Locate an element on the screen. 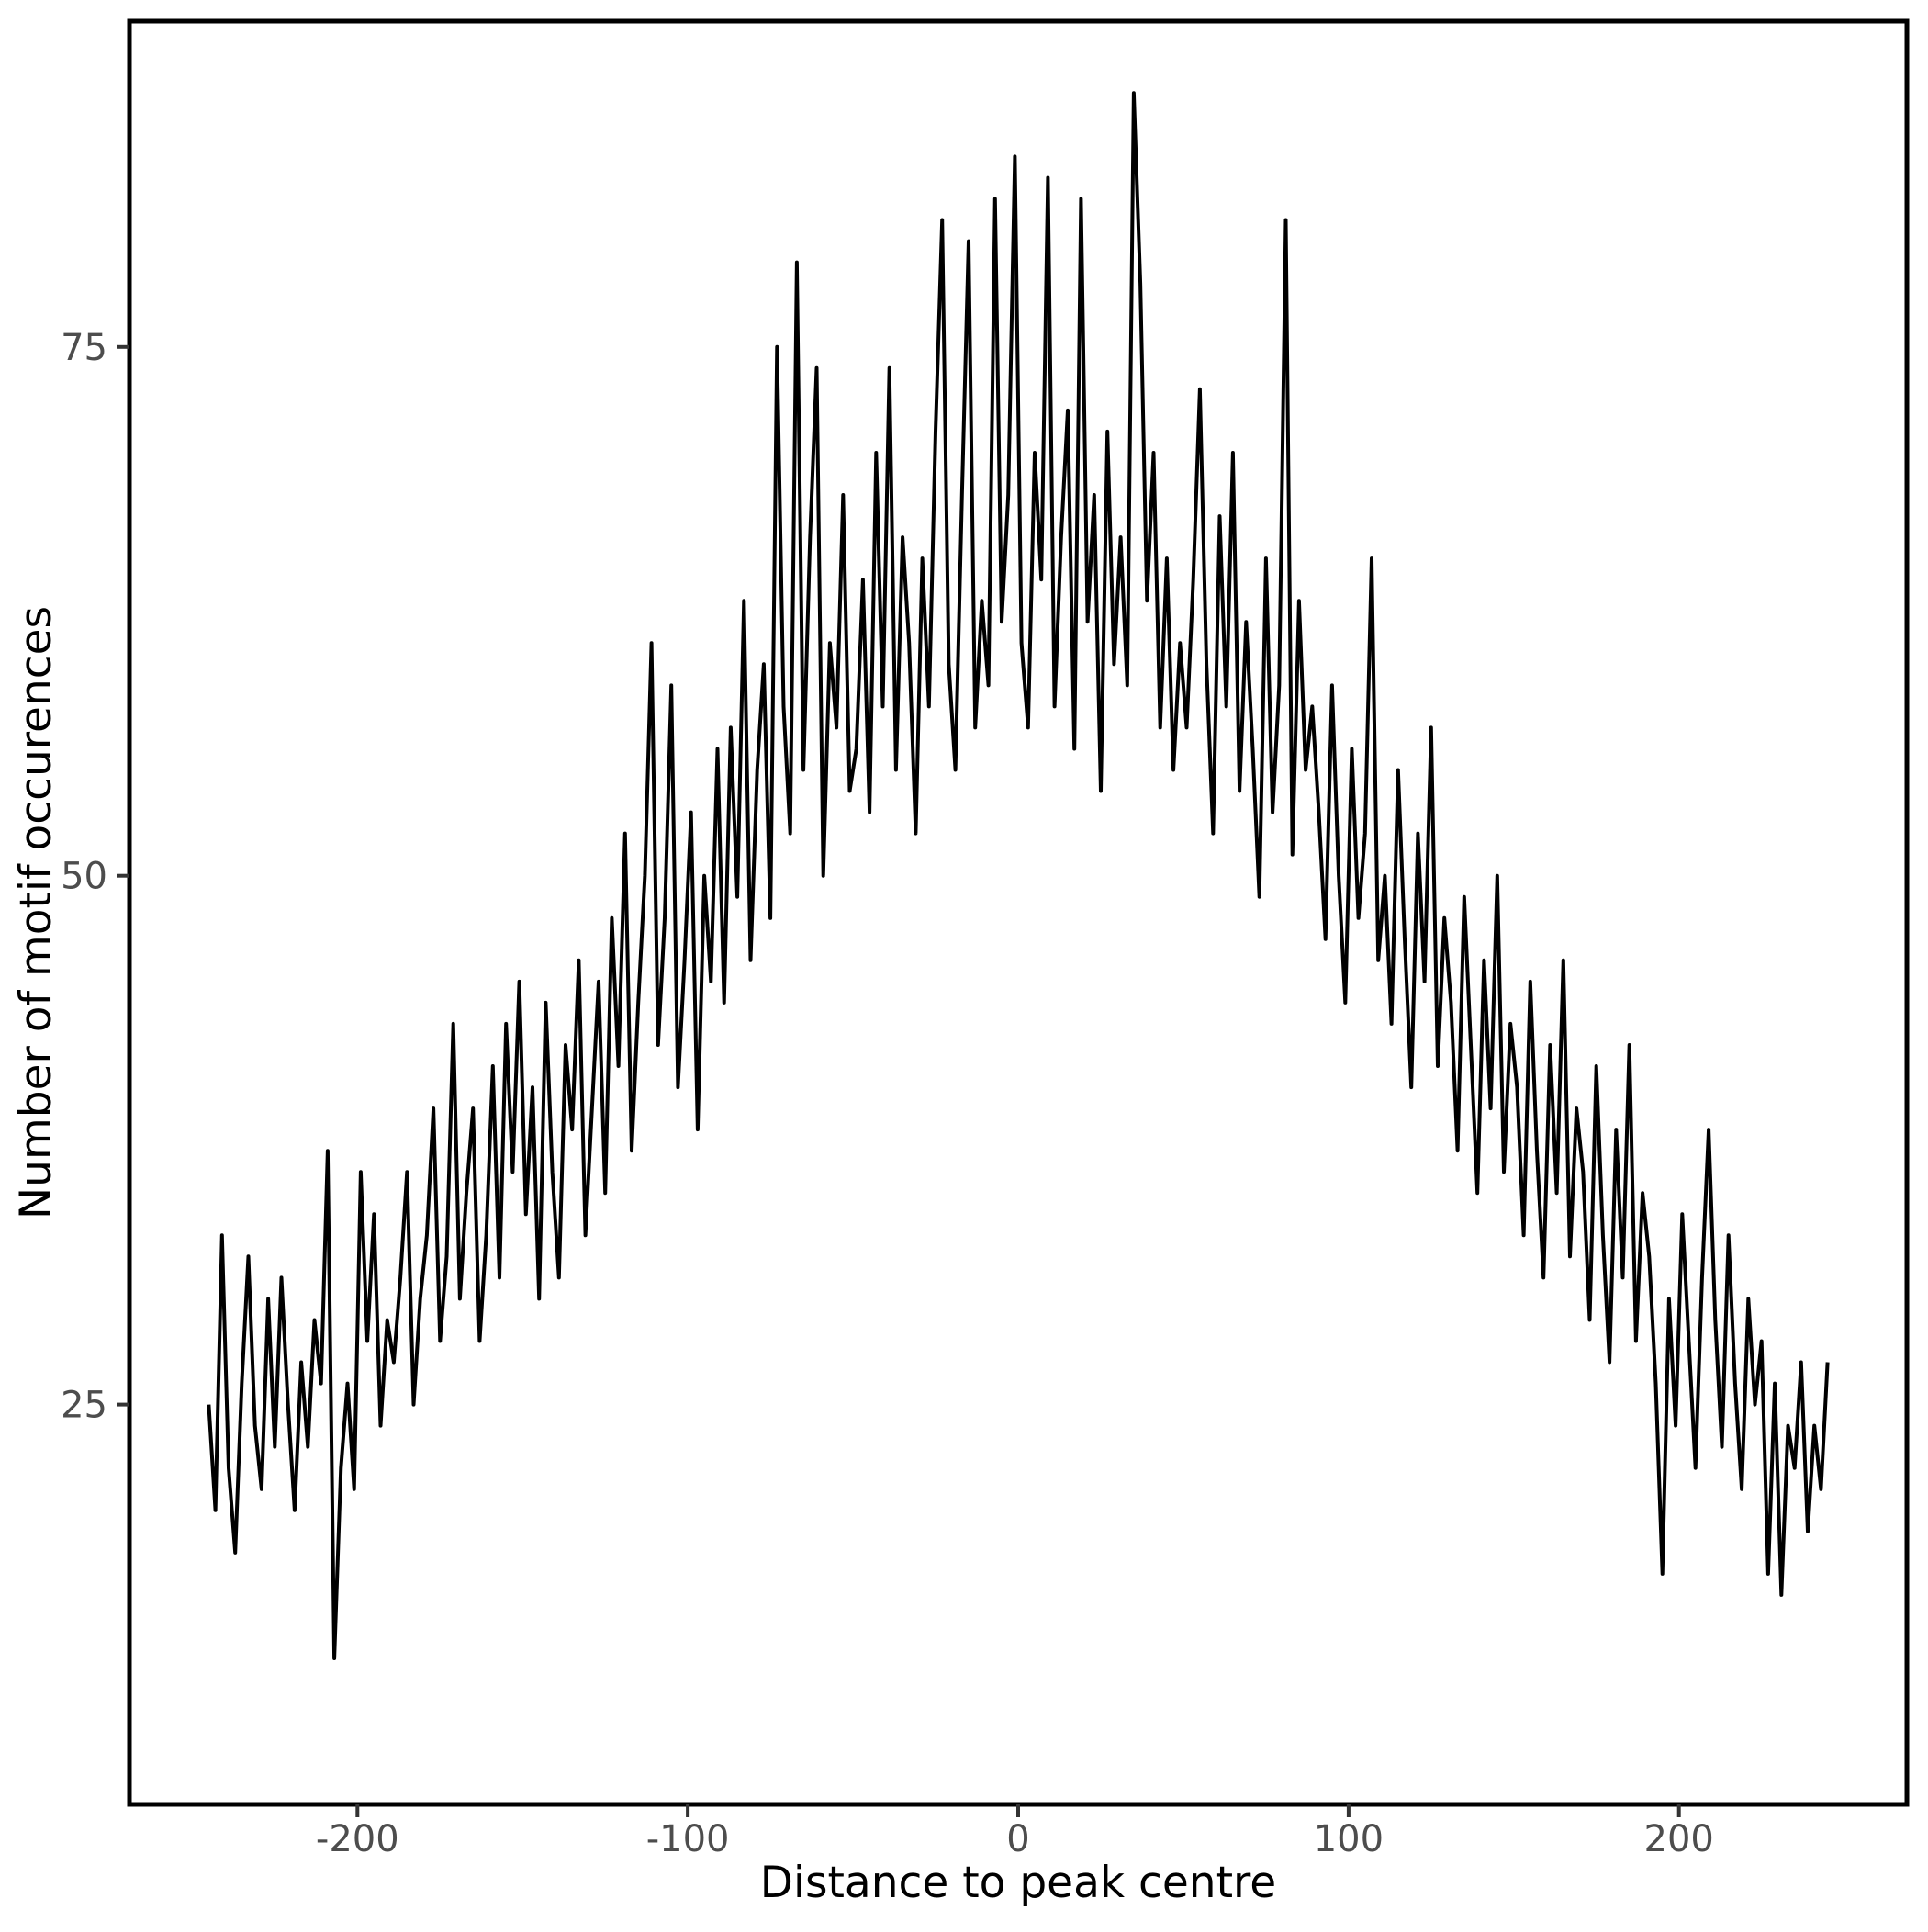 The height and width of the screenshot is (1932, 1928). x-tick-label: 0 is located at coordinates (1017, 1839).